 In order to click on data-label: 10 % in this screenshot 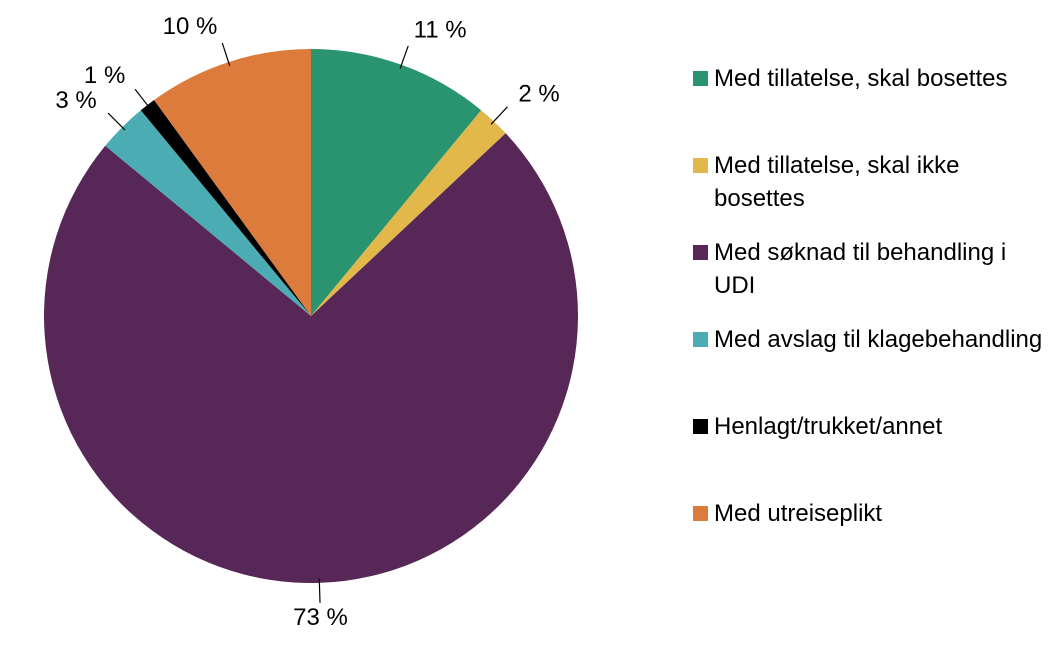, I will do `click(190, 26)`.